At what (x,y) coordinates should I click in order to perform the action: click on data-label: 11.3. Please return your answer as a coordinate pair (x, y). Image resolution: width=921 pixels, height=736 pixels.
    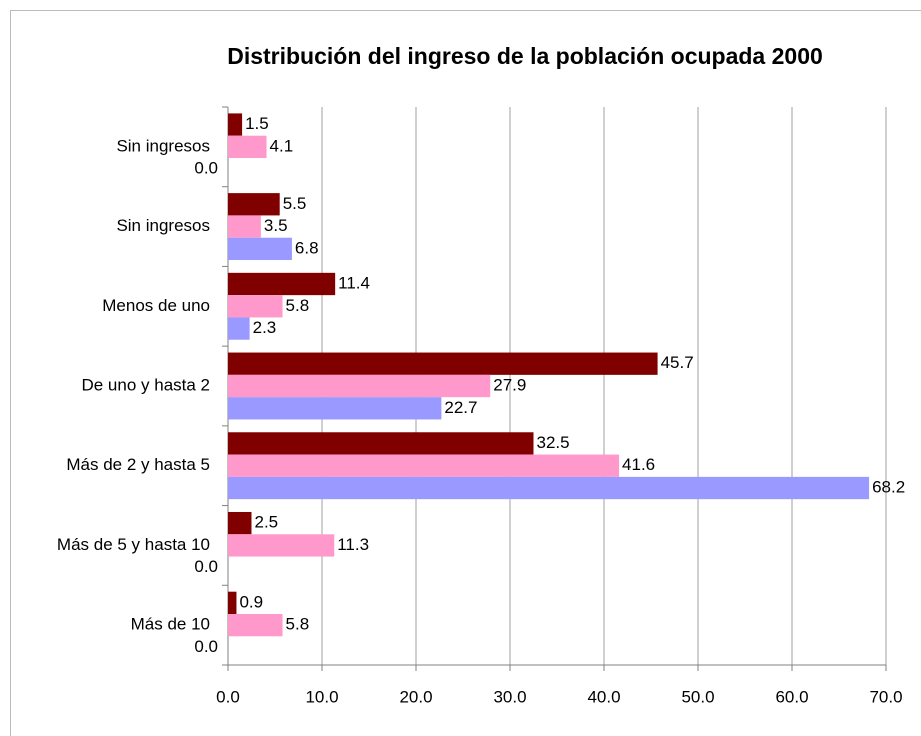
    Looking at the image, I should click on (353, 544).